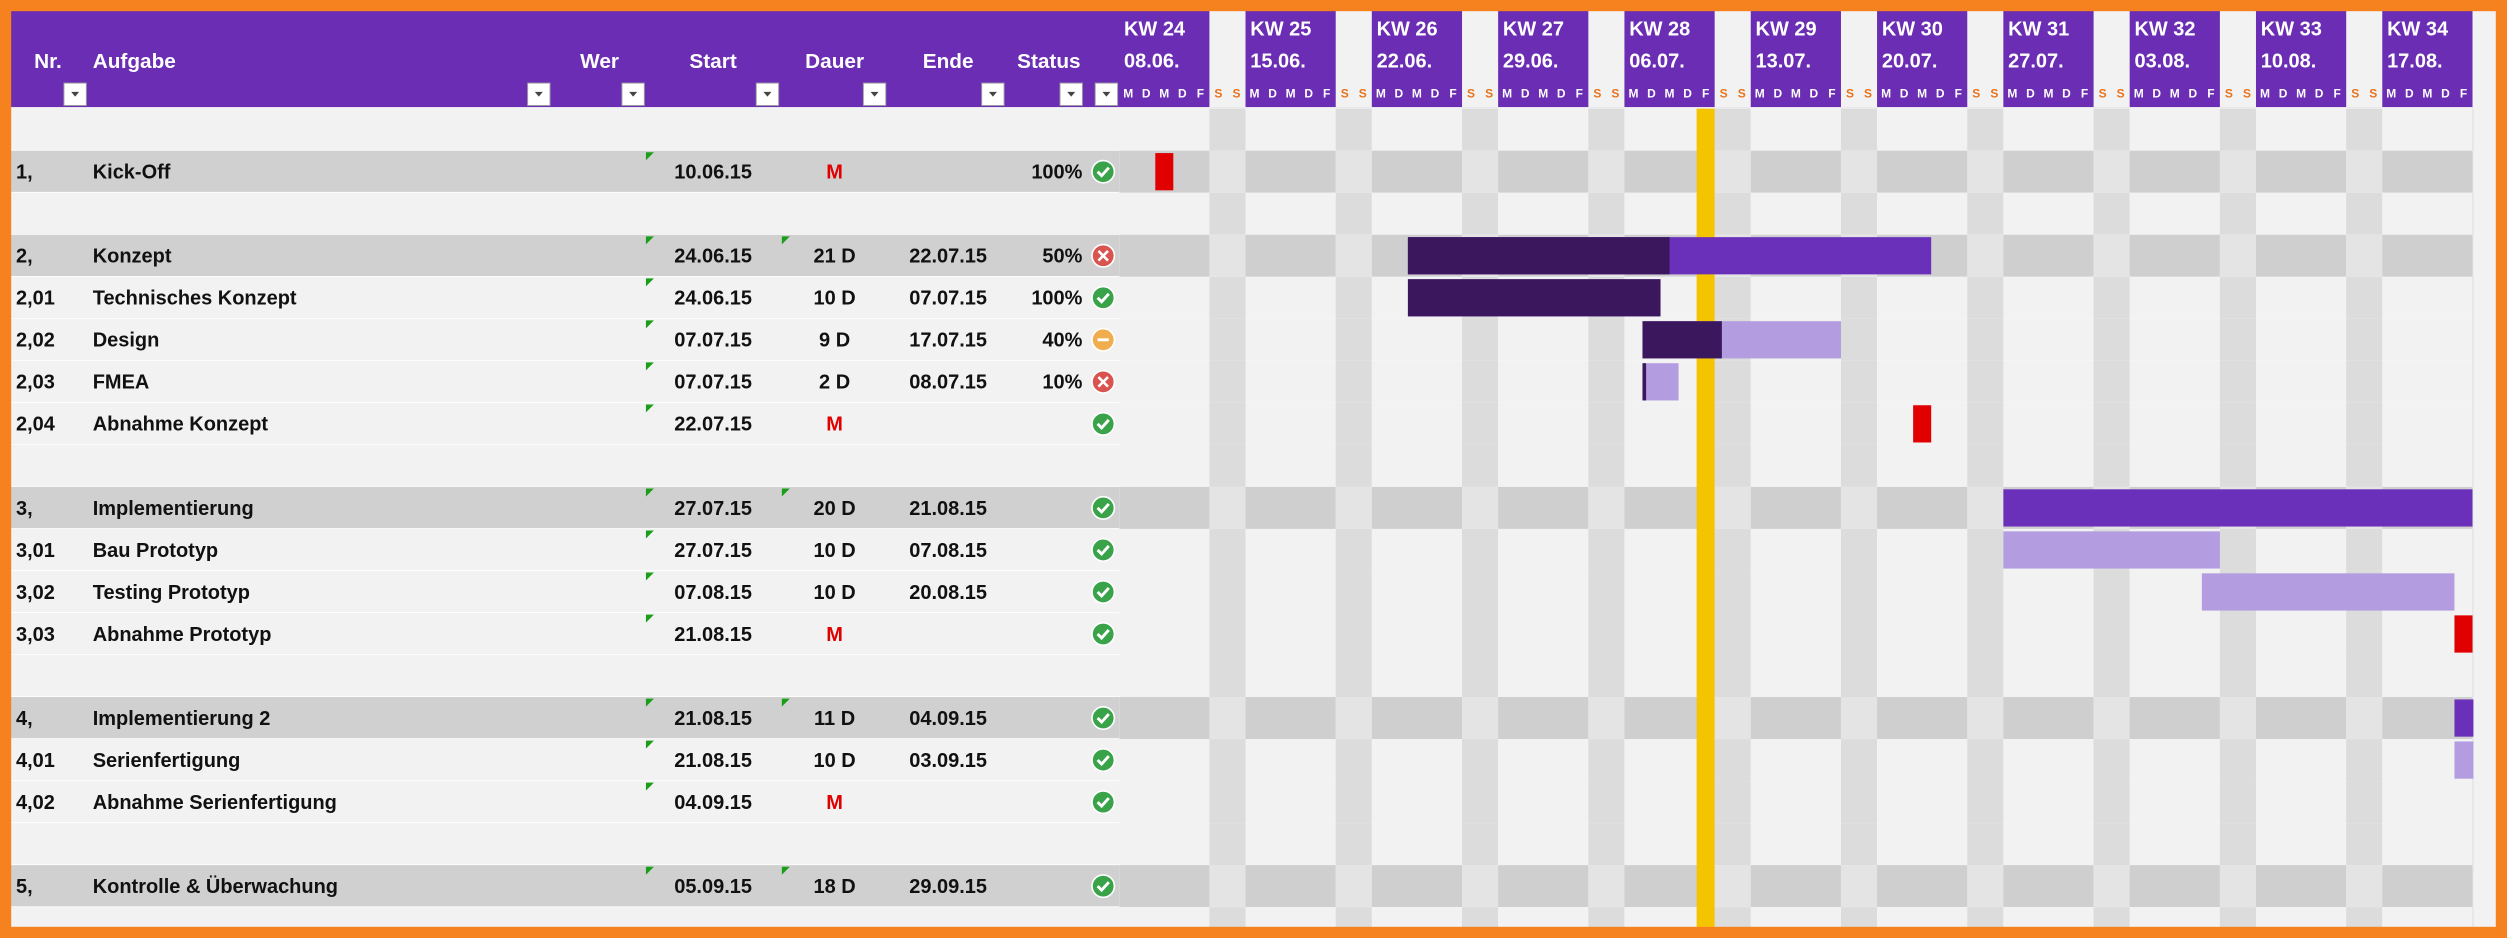  I want to click on column-header: Nr., so click(48, 61).